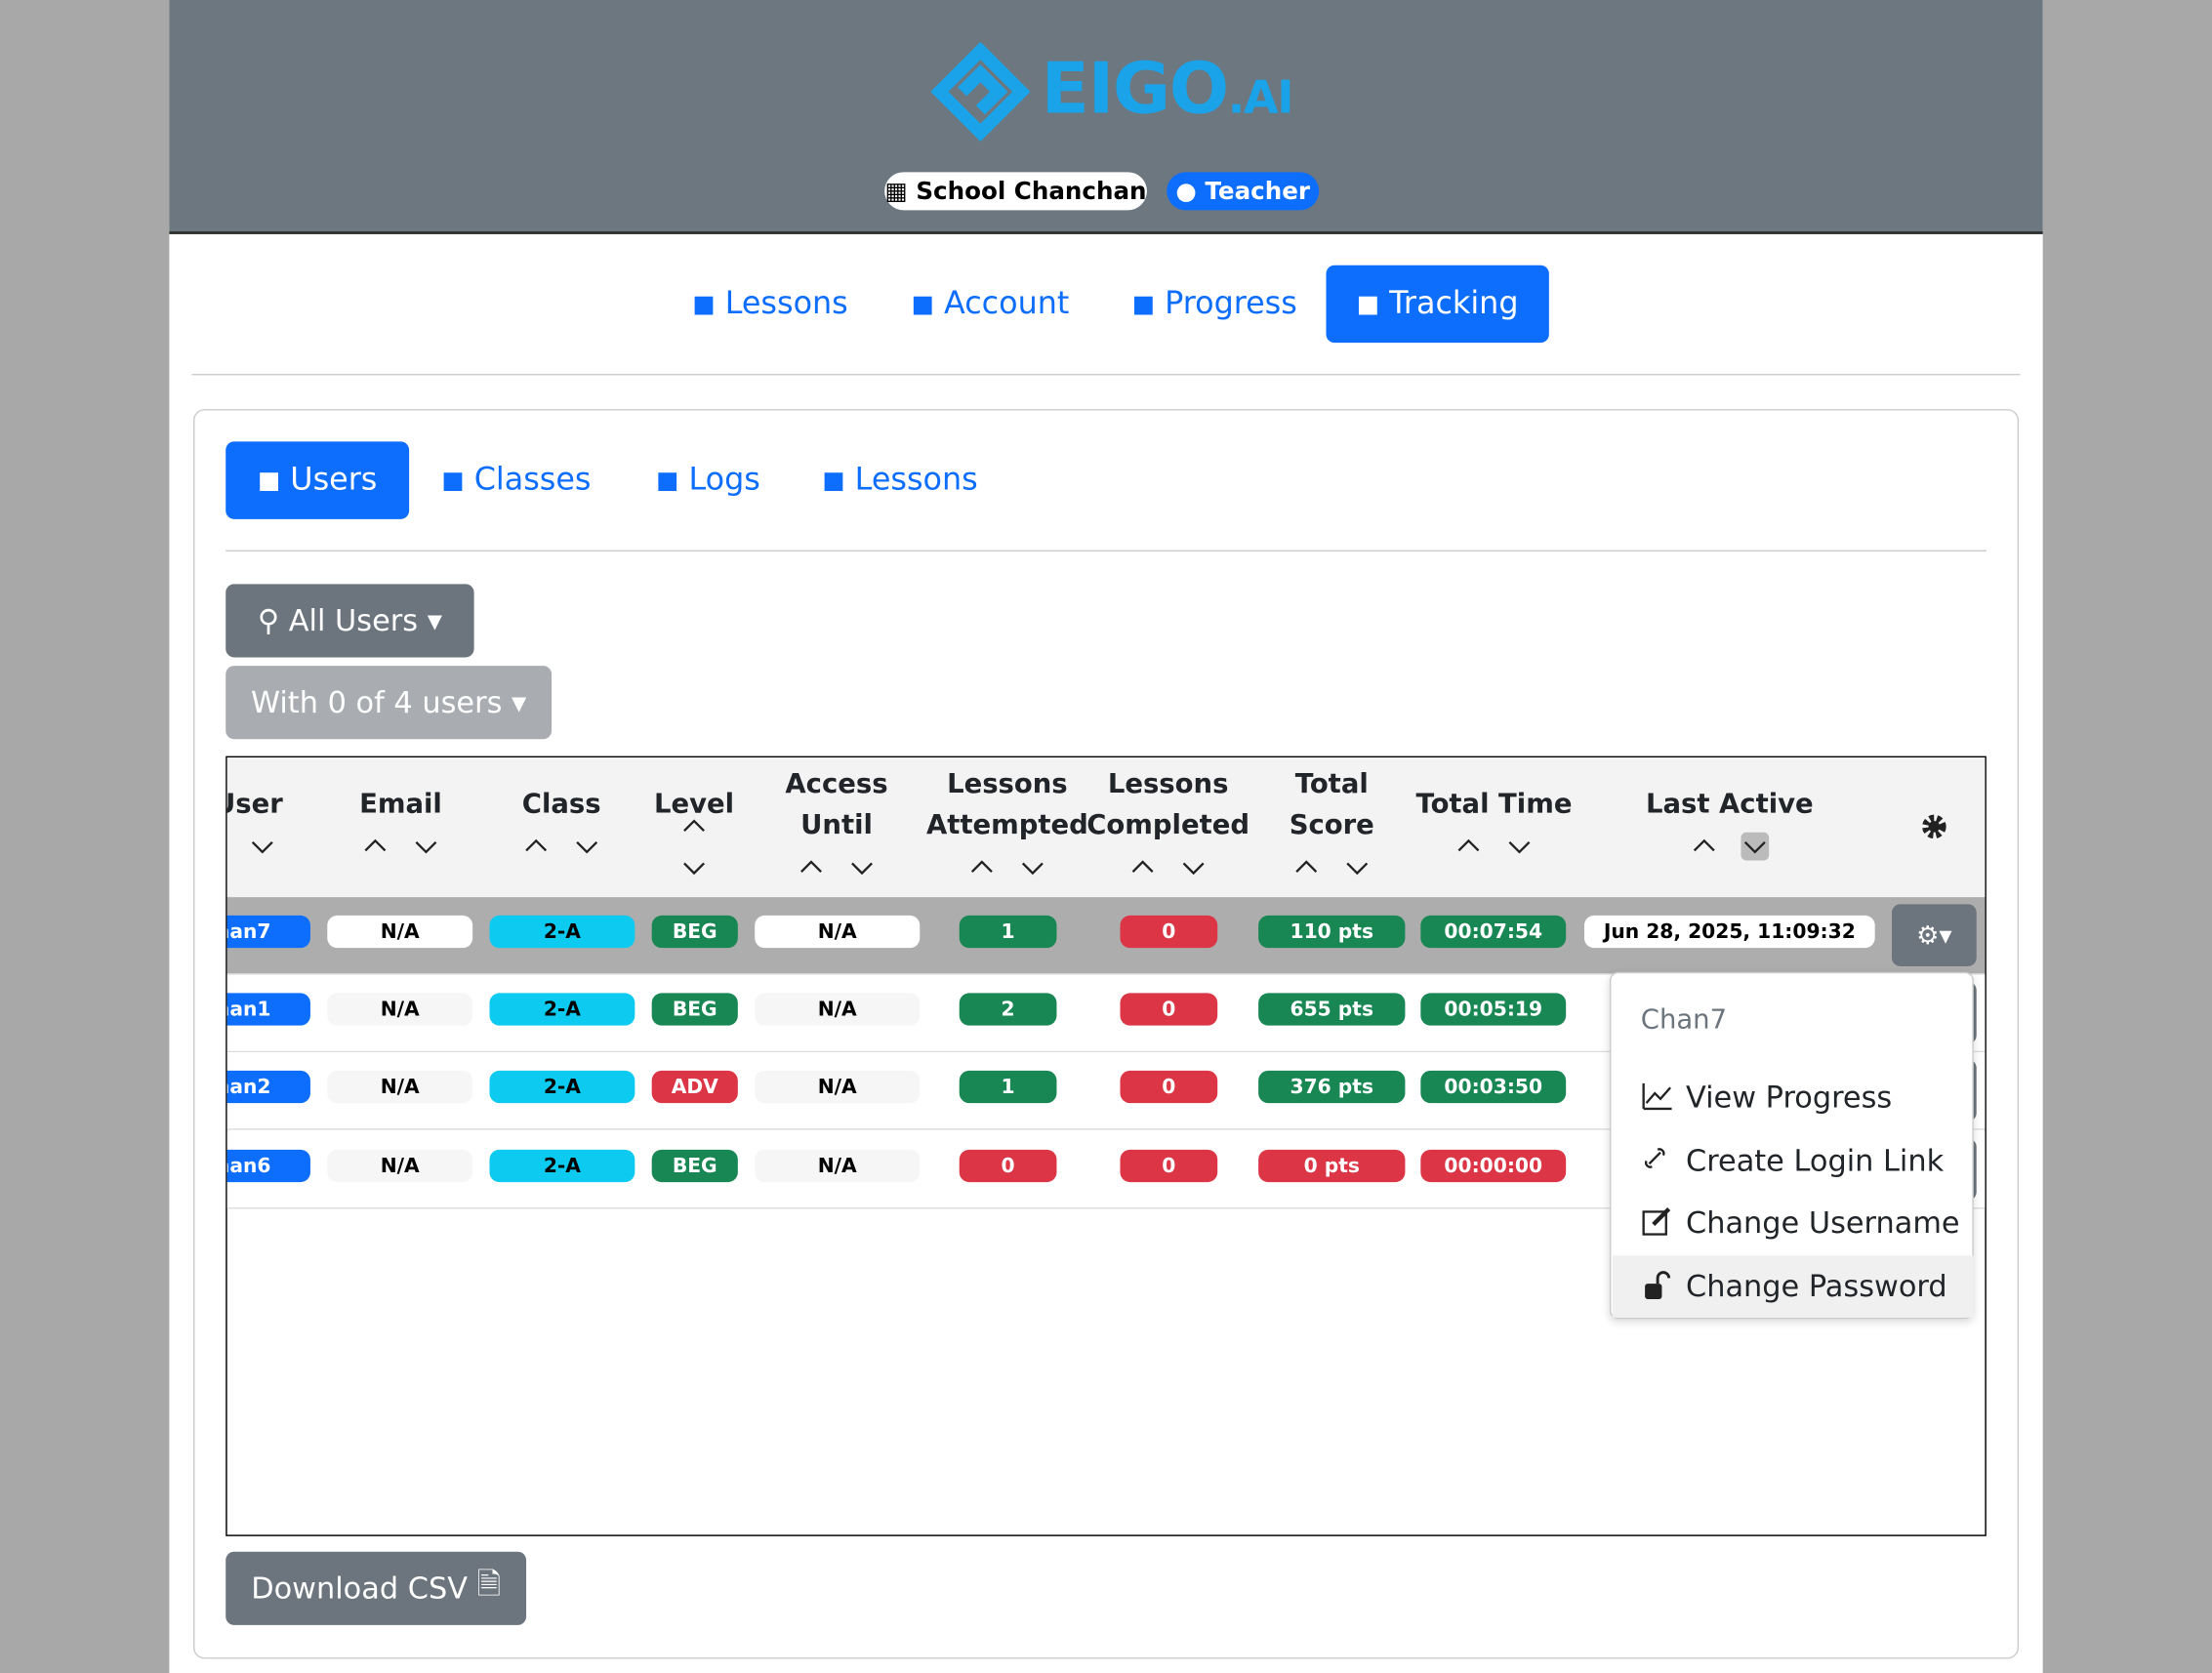 The width and height of the screenshot is (2212, 1673). What do you see at coordinates (255, 804) in the screenshot?
I see `column-header: User` at bounding box center [255, 804].